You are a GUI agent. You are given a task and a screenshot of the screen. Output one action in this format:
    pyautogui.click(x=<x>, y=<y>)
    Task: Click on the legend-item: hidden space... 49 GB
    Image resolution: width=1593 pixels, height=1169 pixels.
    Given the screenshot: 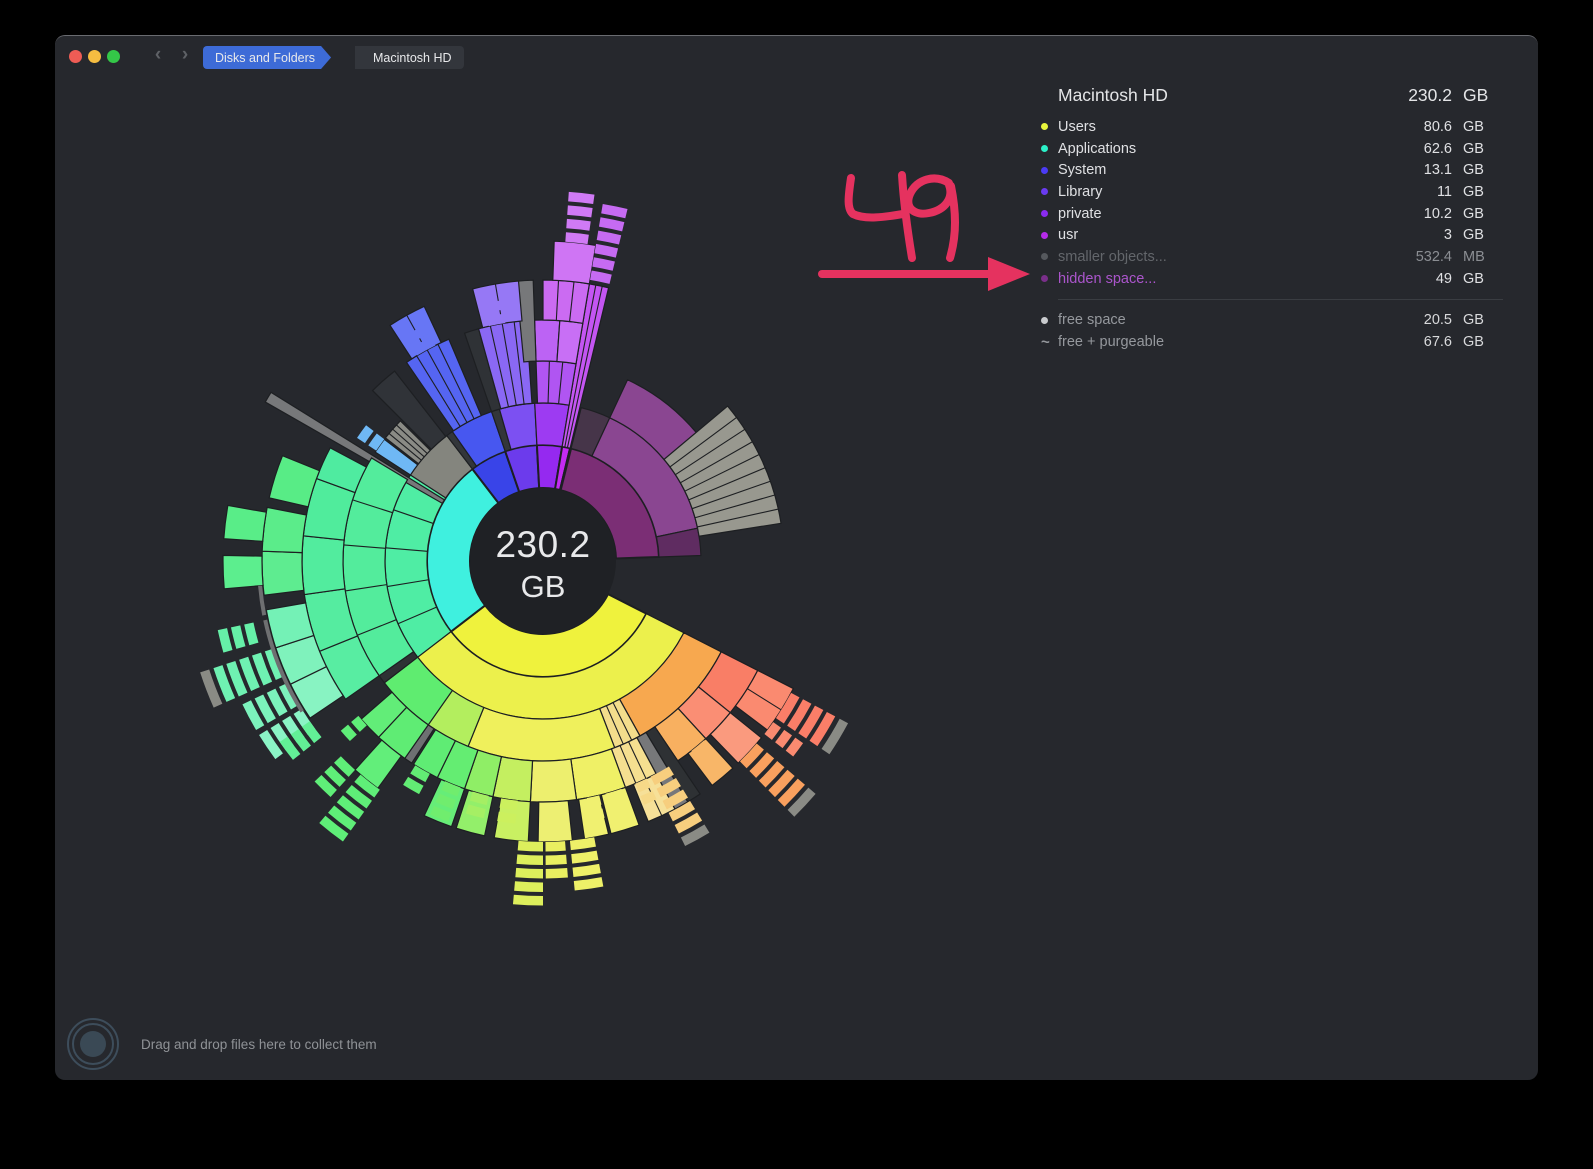 What is the action you would take?
    pyautogui.click(x=1272, y=279)
    